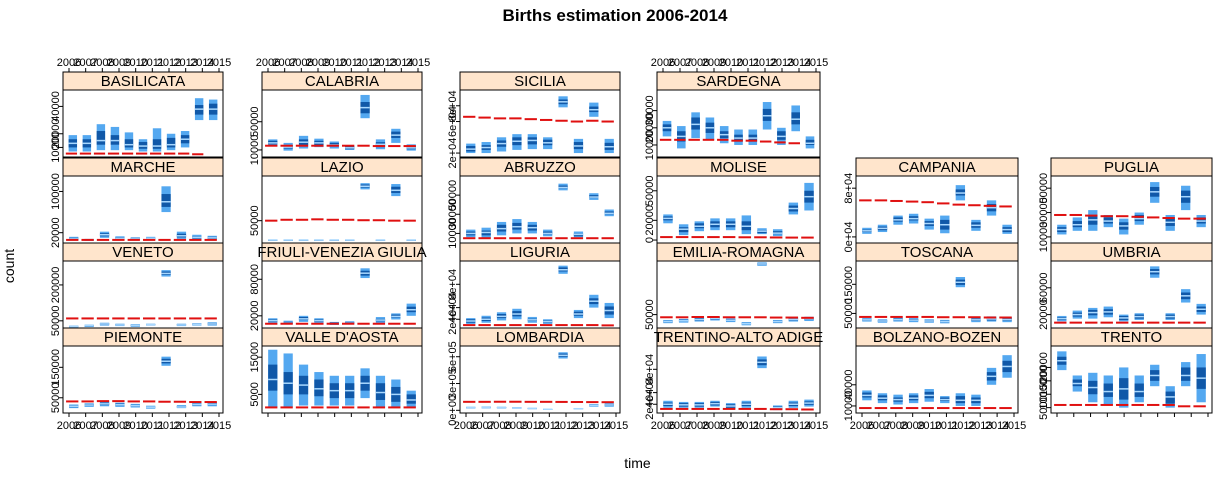 Image resolution: width=1230 pixels, height=485 pixels. Describe the element at coordinates (56, 106) in the screenshot. I see `y-tick-label: 40000` at that location.